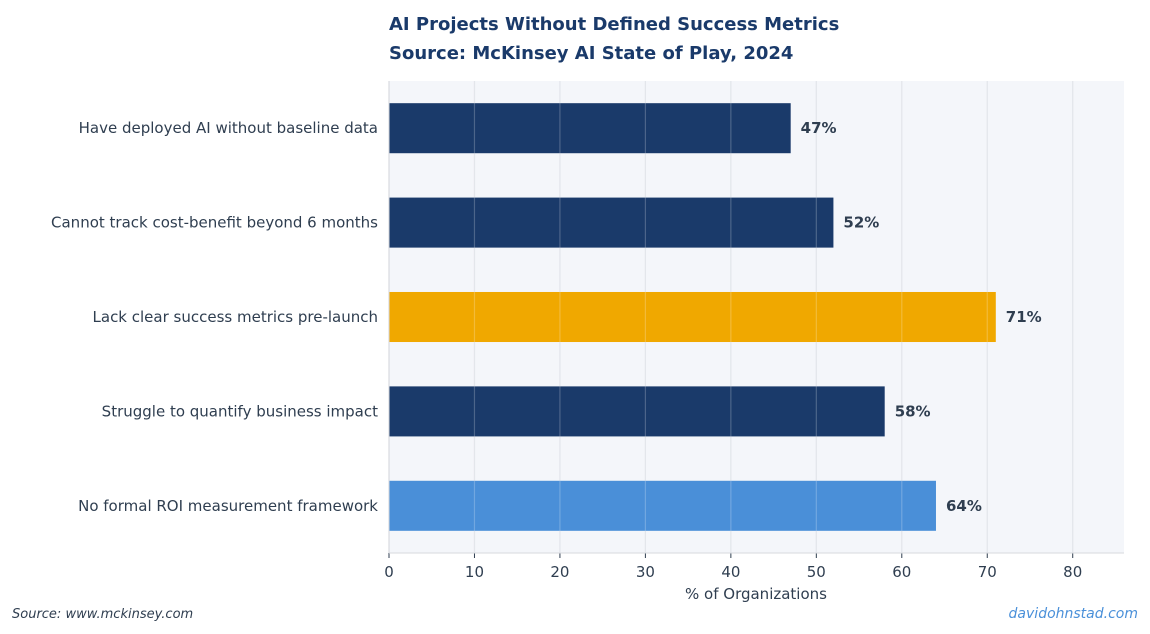 This screenshot has width=1150, height=634. What do you see at coordinates (756, 594) in the screenshot?
I see `x-axis-title: % of Organizations` at bounding box center [756, 594].